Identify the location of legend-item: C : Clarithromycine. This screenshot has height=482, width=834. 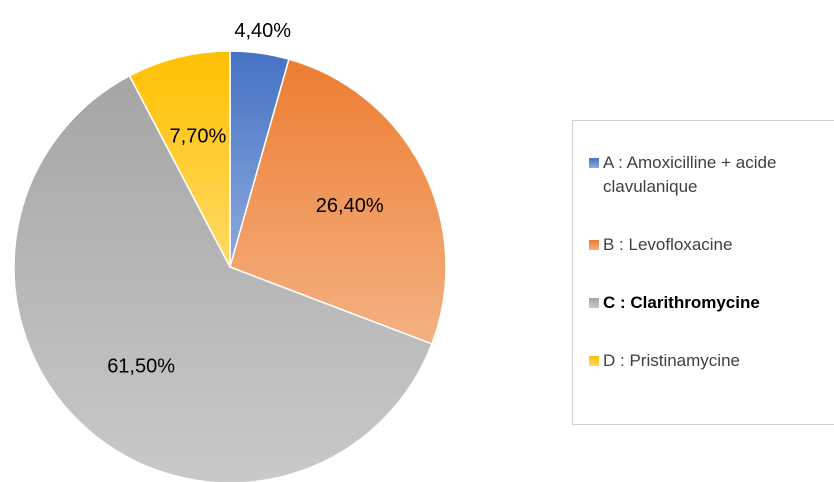
(699, 303).